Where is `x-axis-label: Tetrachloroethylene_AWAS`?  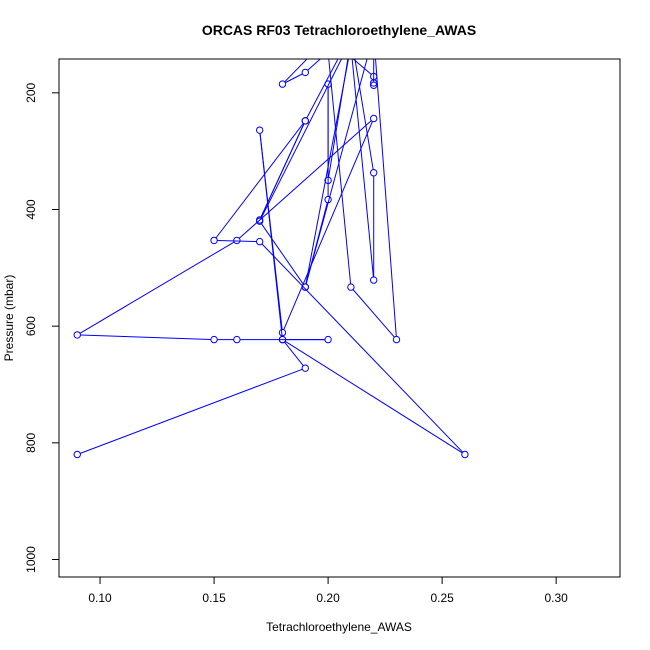
x-axis-label: Tetrachloroethylene_AWAS is located at coordinates (339, 627).